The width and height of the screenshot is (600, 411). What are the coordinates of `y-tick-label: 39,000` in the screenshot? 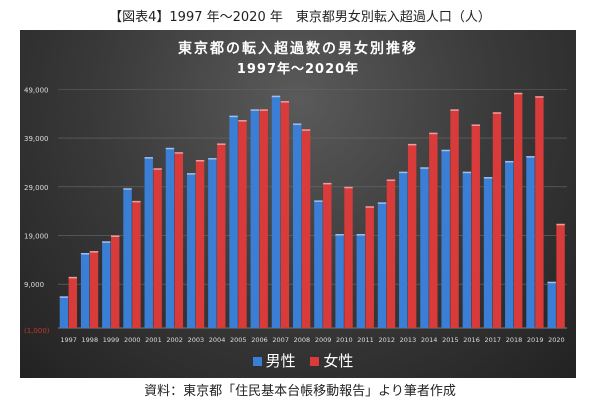 It's located at (36, 139).